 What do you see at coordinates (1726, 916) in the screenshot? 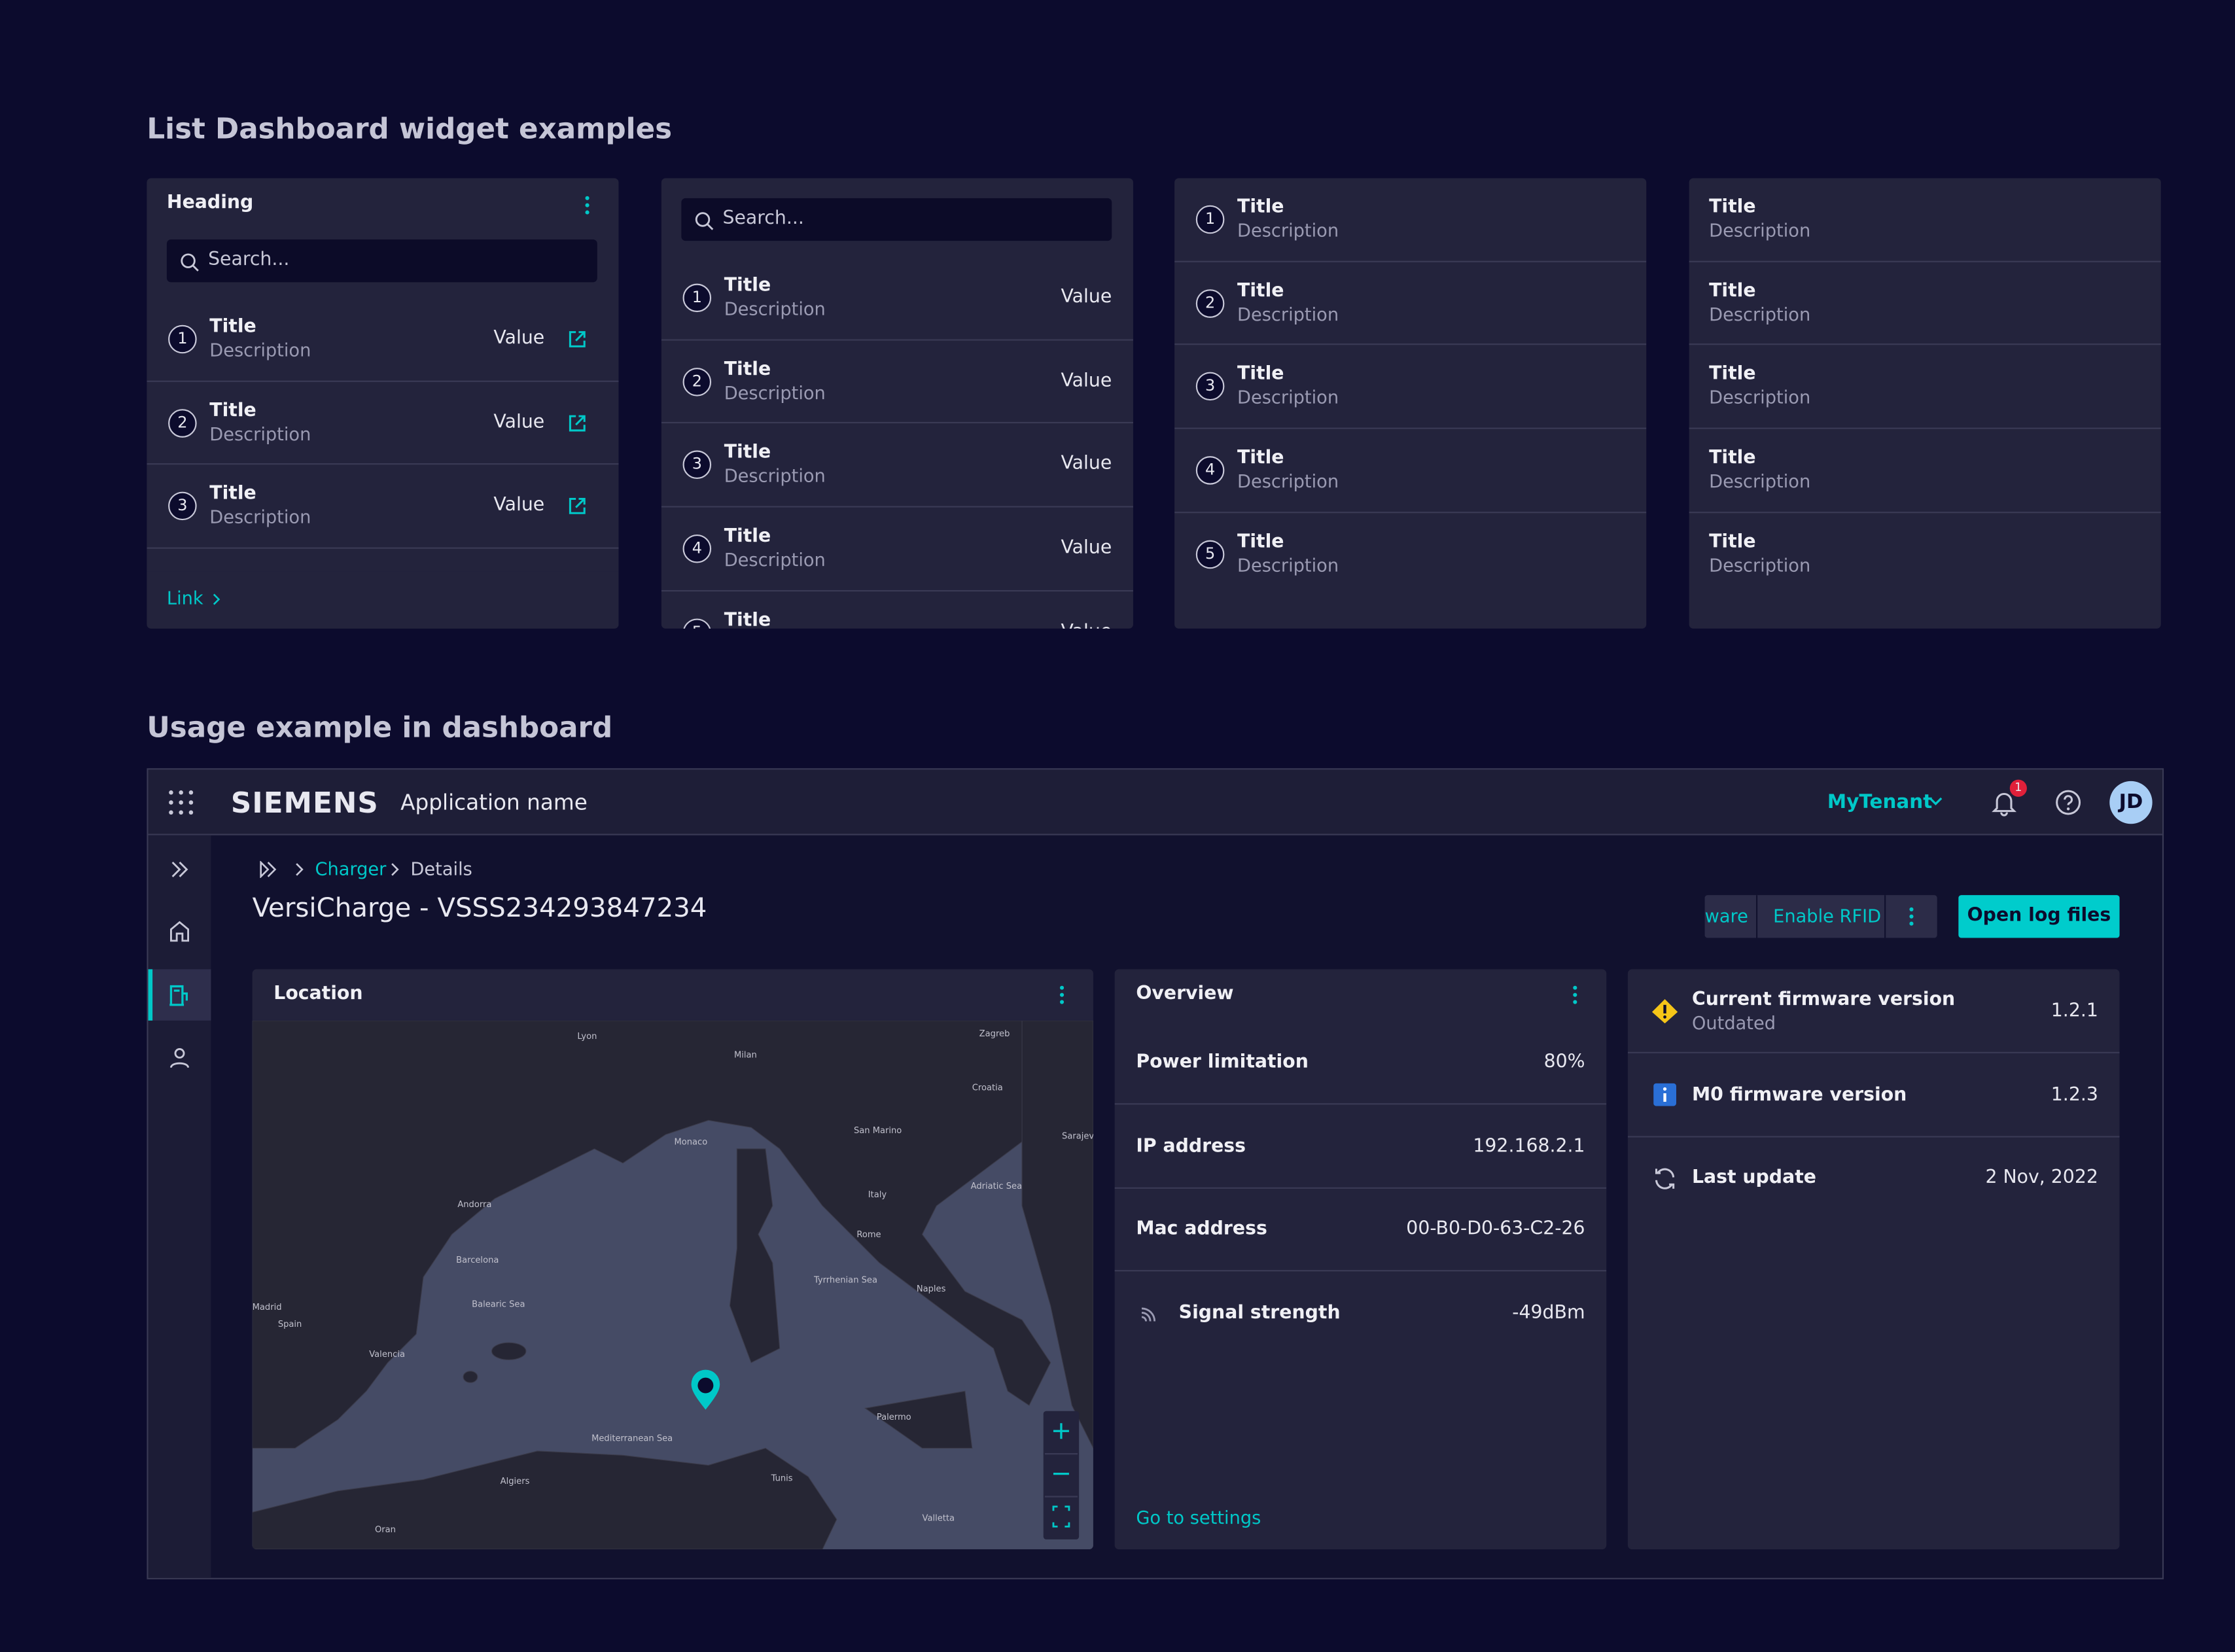
I see `action-button: ware` at bounding box center [1726, 916].